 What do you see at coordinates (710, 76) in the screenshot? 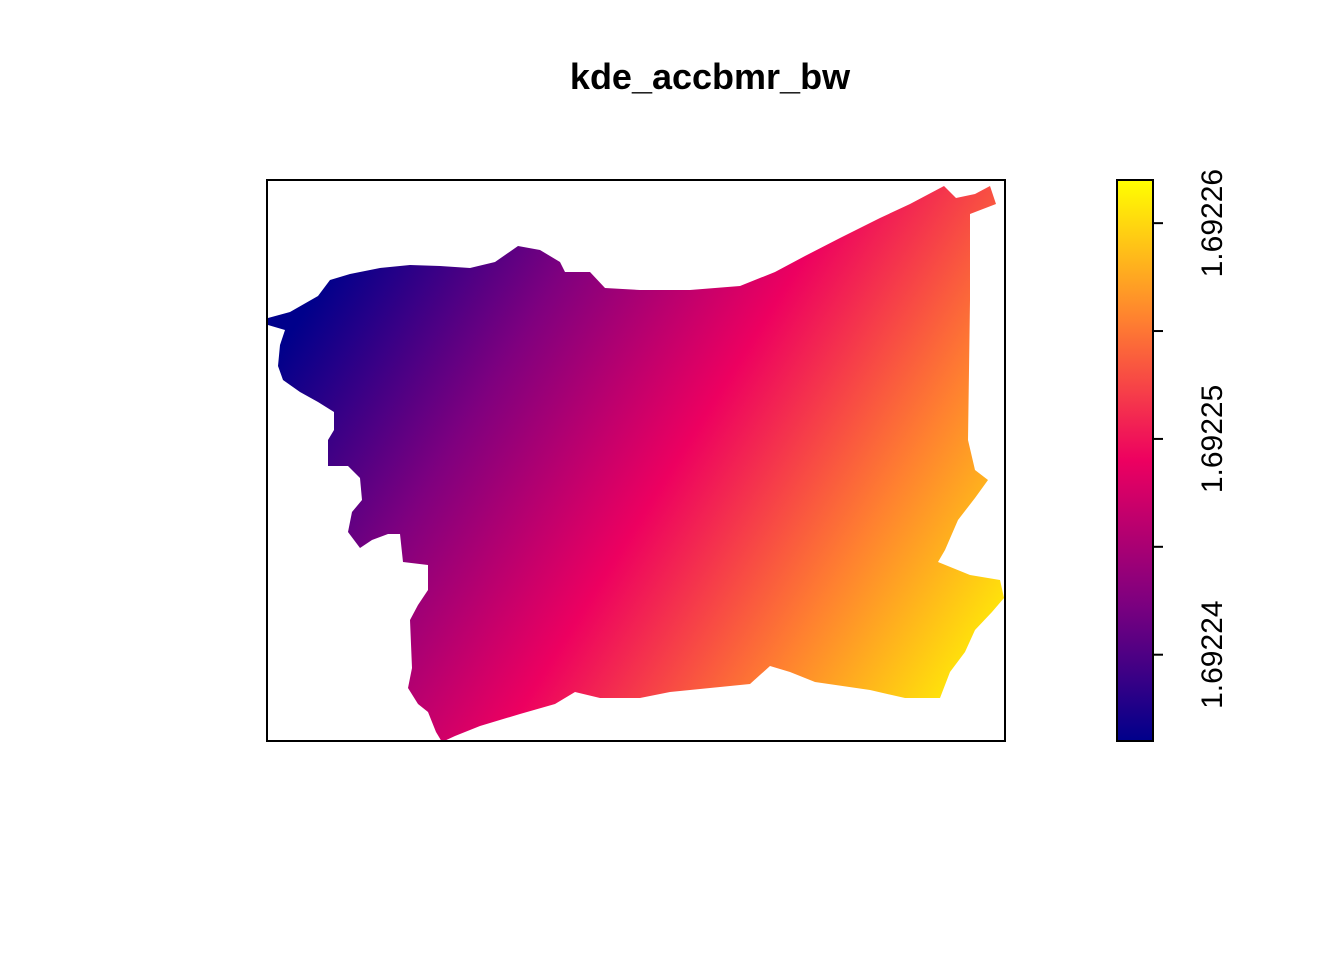
I see `chart-title: kde_accbmr_bw` at bounding box center [710, 76].